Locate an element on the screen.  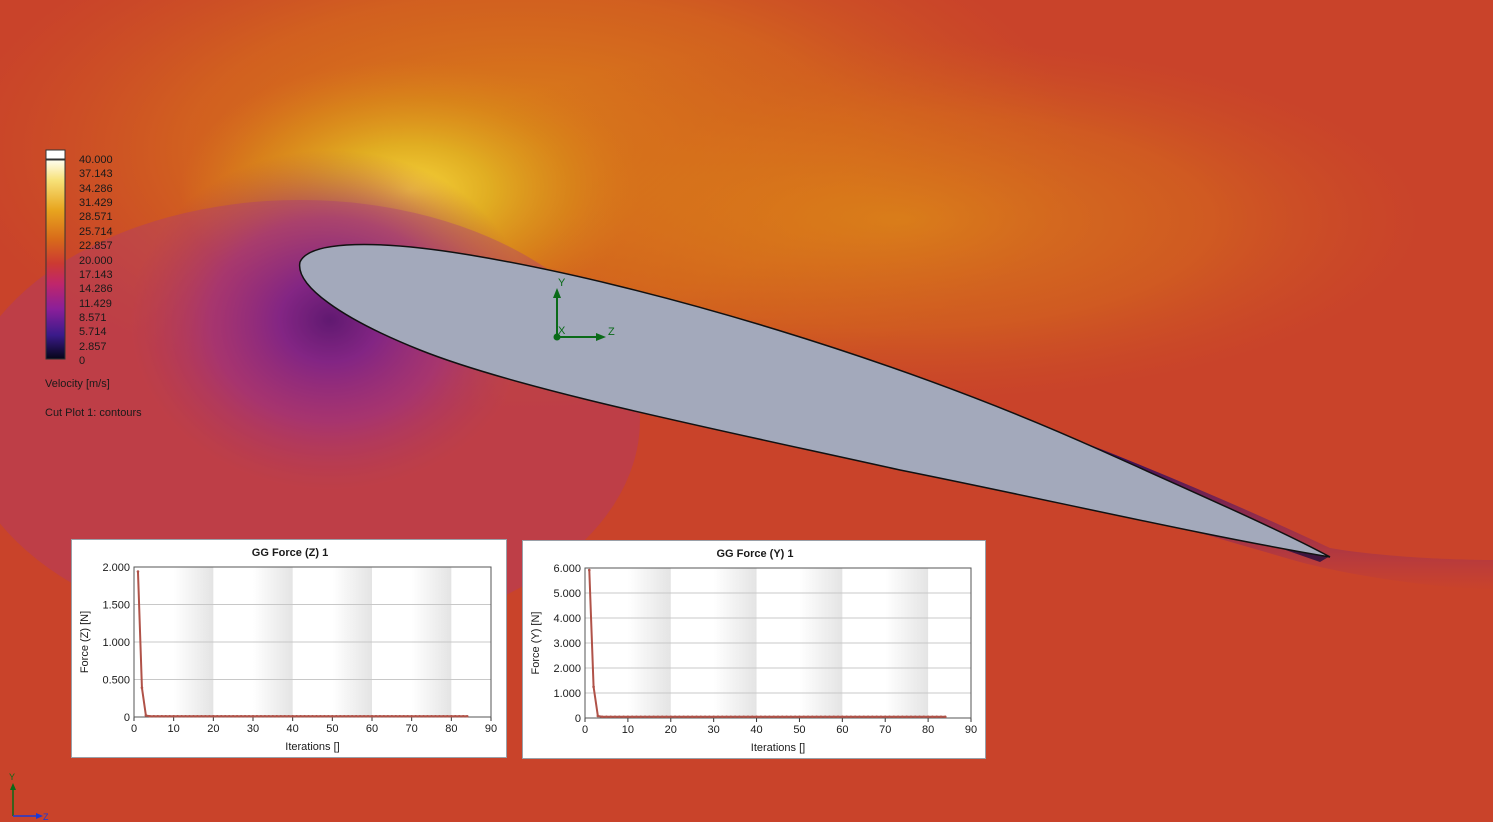
legend-tick-label: 8.571 is located at coordinates (93, 317).